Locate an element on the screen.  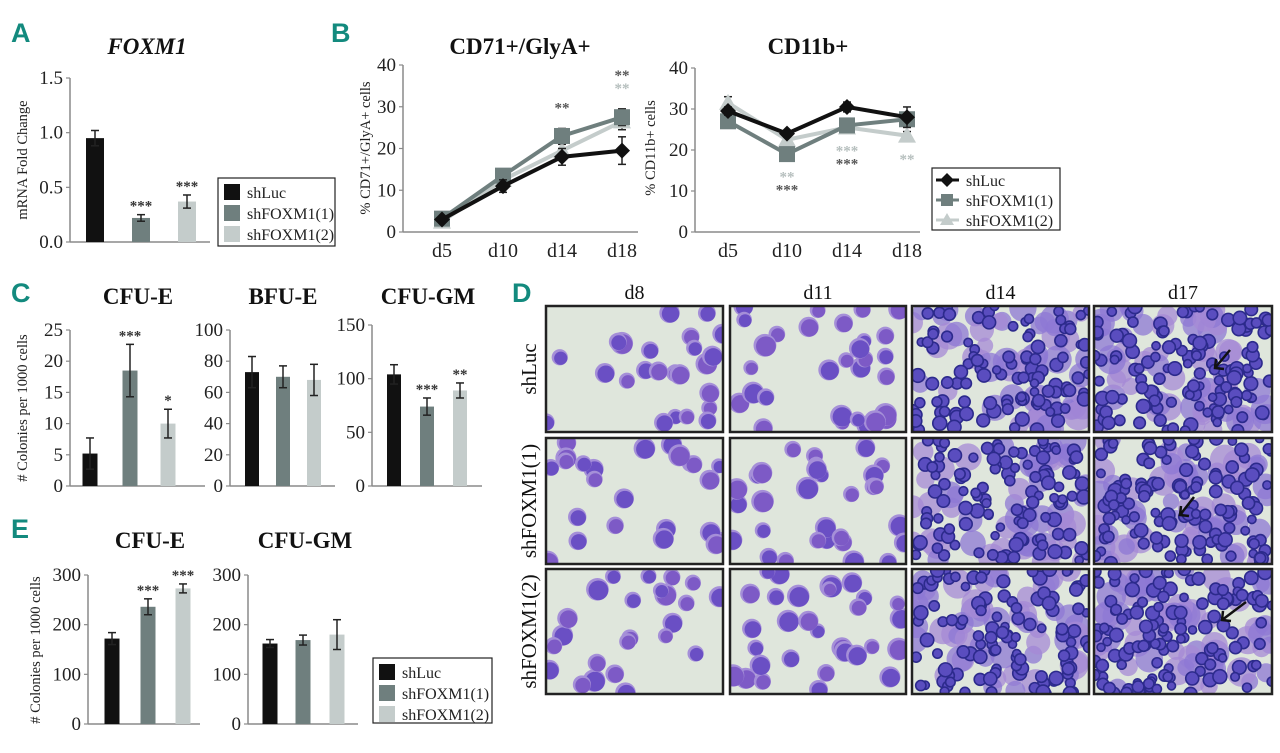
y-tick-label: 60 is located at coordinates (213, 392).